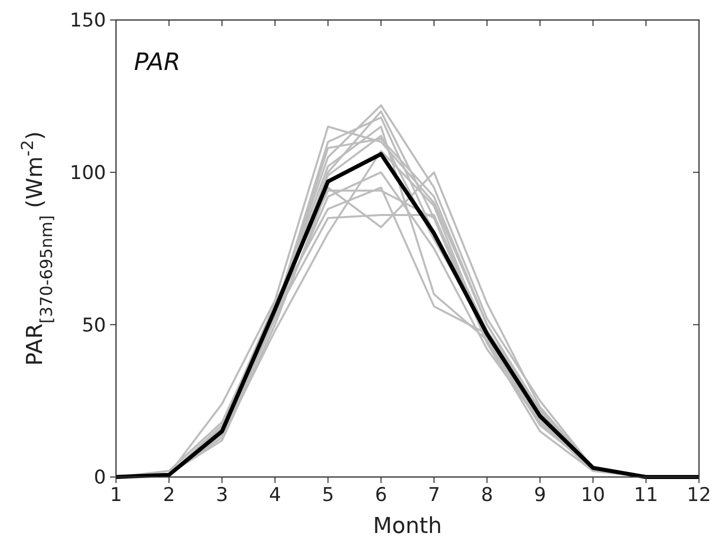 This screenshot has height=547, width=713. Describe the element at coordinates (88, 21) in the screenshot. I see `y-tick-label: 150` at that location.